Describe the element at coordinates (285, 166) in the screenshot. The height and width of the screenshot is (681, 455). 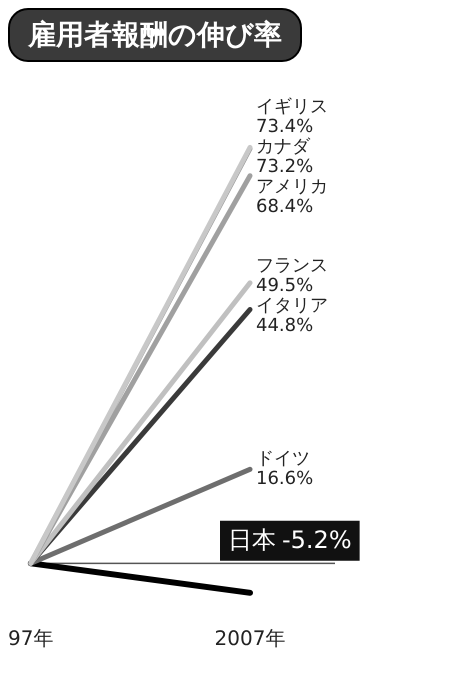
I see `data-label: 73.2%` at that location.